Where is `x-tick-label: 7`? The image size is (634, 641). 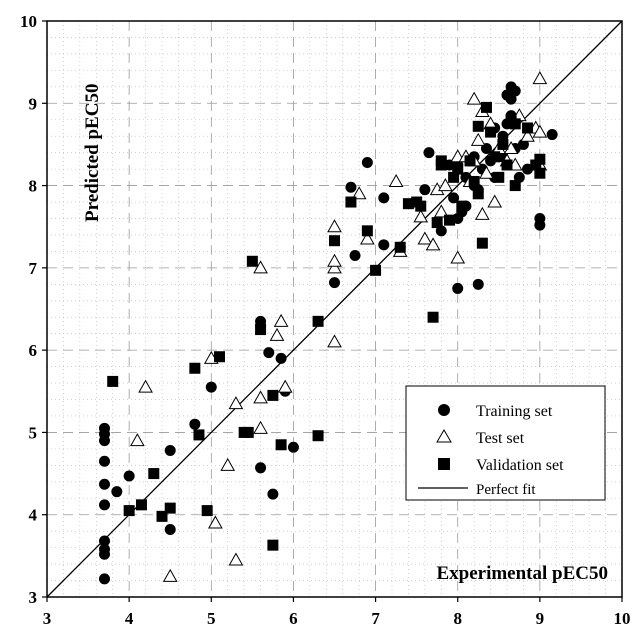 x-tick-label: 7 is located at coordinates (375, 618).